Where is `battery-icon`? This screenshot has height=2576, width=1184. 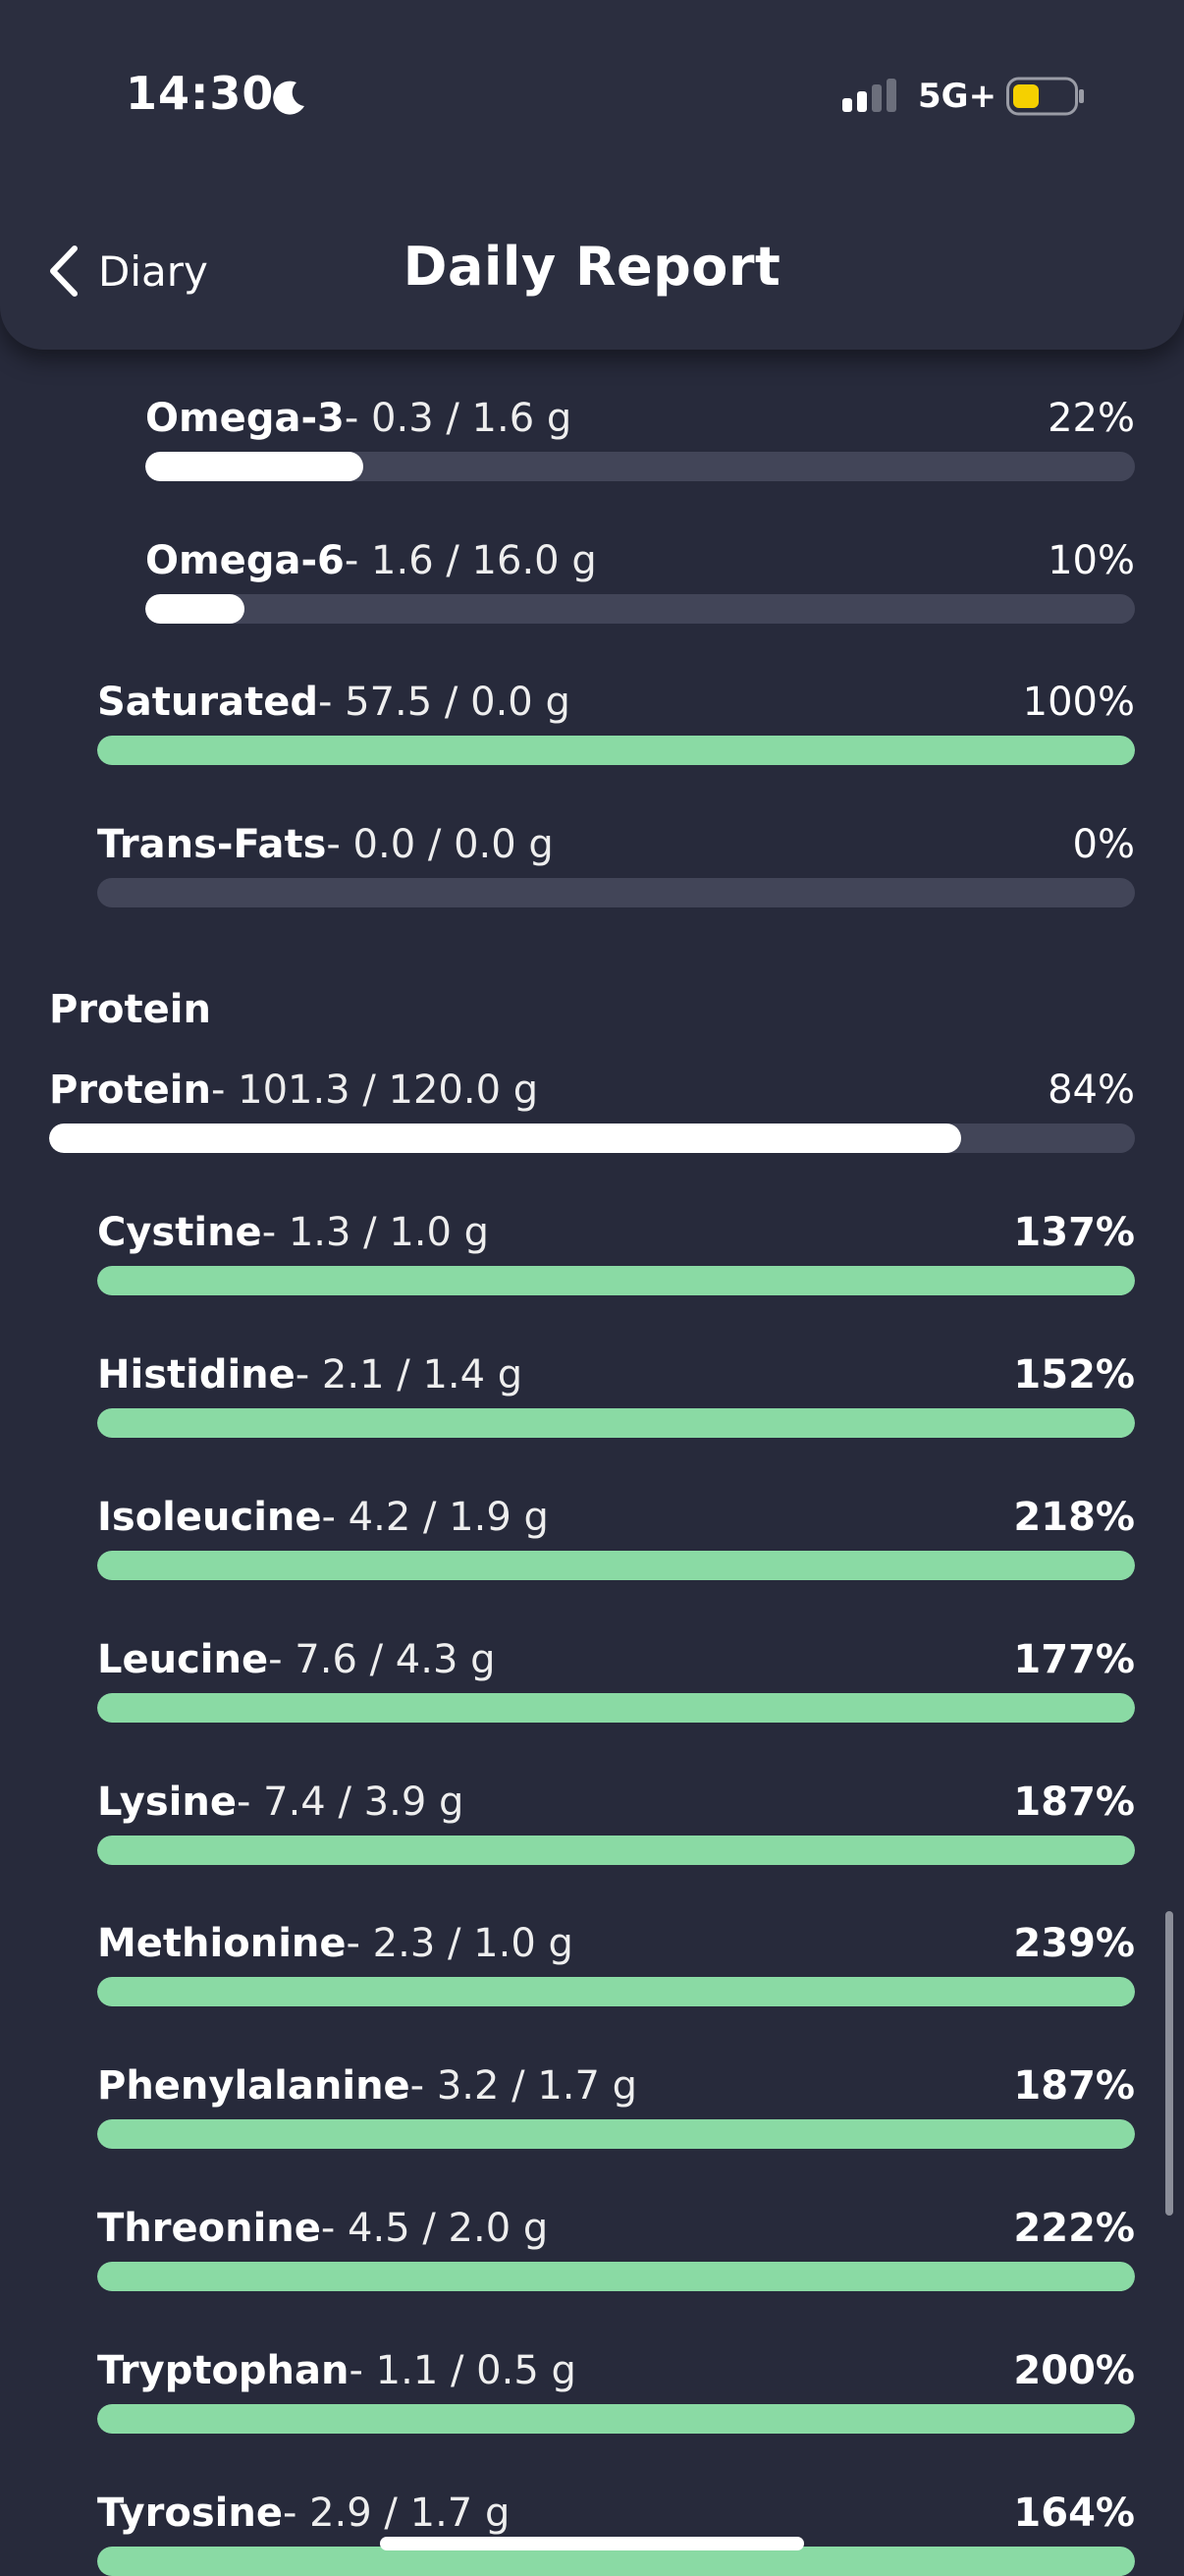
battery-icon is located at coordinates (1045, 97).